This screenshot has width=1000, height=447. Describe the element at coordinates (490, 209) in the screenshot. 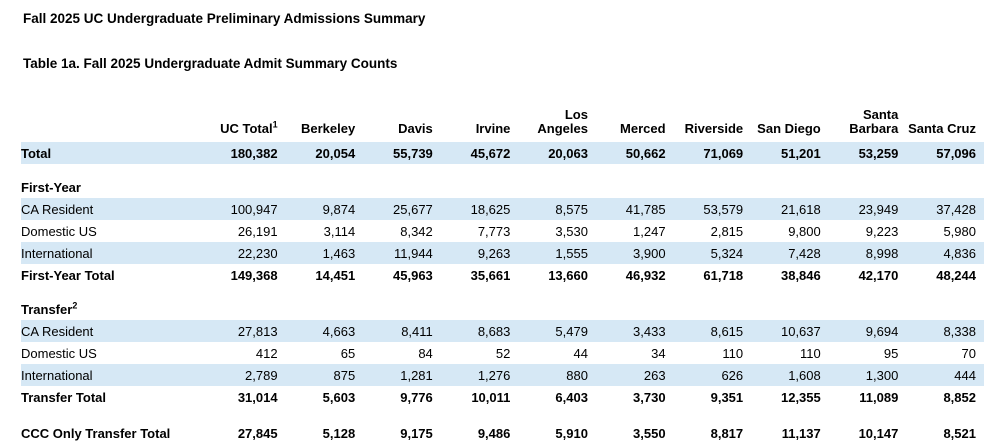

I see `cell-value: 18,625` at that location.